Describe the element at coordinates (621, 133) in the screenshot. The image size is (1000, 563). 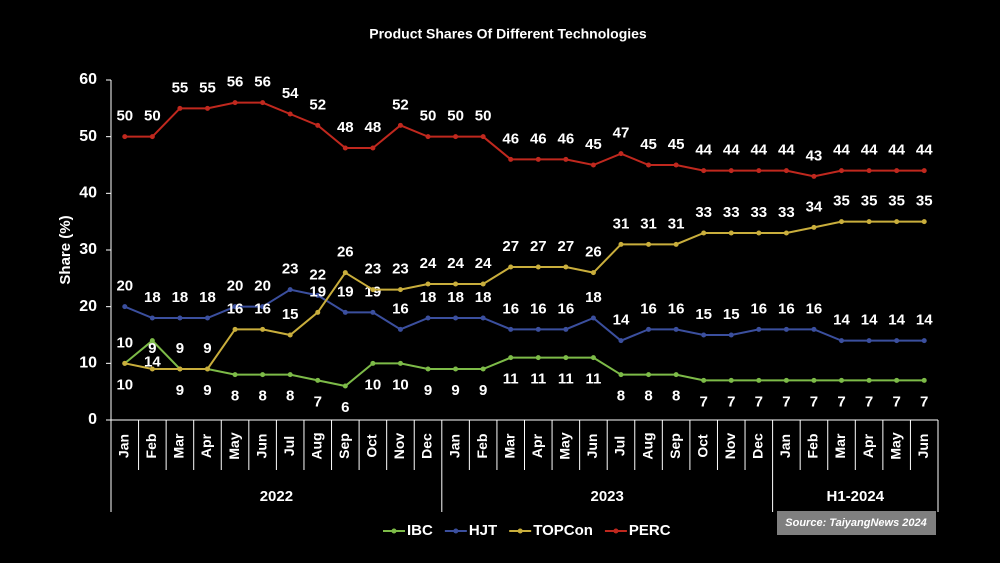
I see `data-label: 47` at that location.